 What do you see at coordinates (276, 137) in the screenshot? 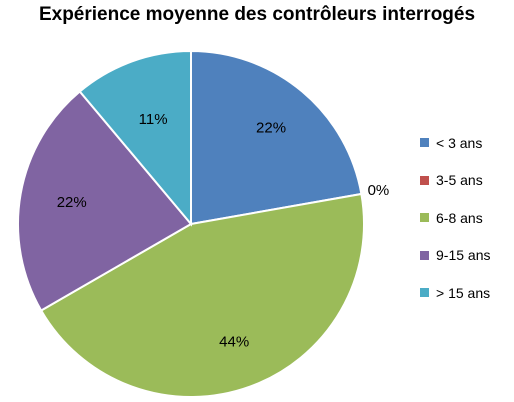
I see `pie-slice-3-ans` at bounding box center [276, 137].